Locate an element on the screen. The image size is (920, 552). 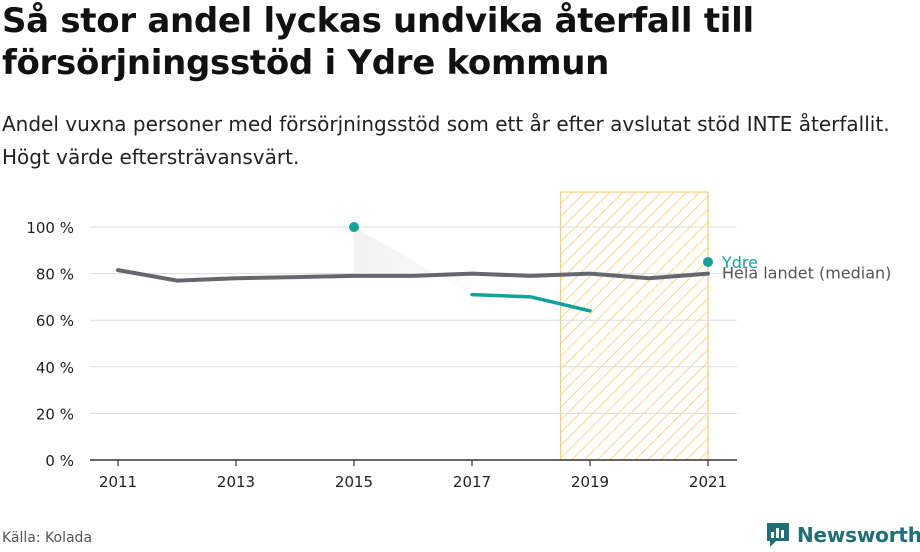
median-series-label: Hela landet (median) is located at coordinates (806, 273).